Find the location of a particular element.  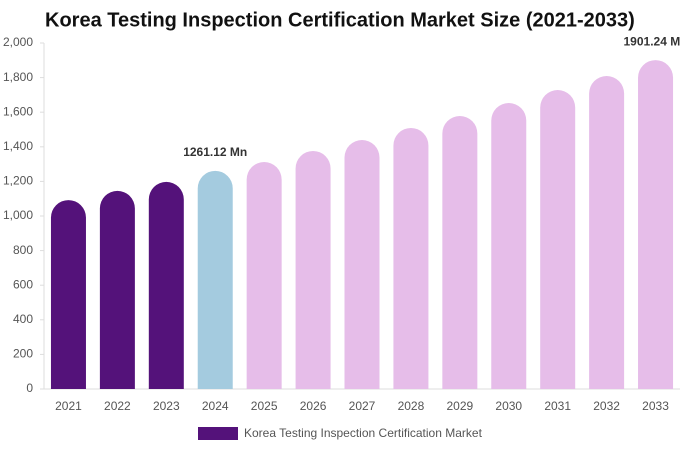

x-tick-label: 2021 is located at coordinates (68, 406).